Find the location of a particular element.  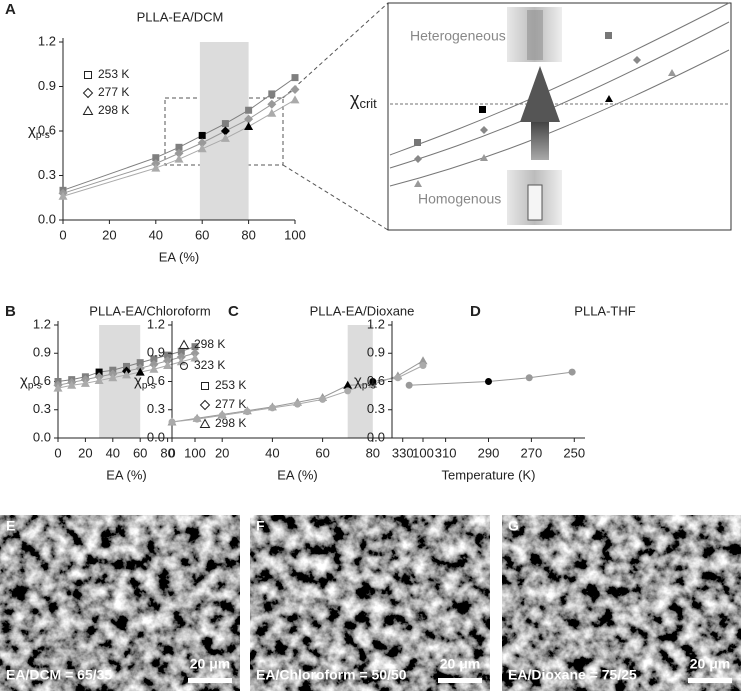

y-axis-label: χp-s is located at coordinates (39, 131).